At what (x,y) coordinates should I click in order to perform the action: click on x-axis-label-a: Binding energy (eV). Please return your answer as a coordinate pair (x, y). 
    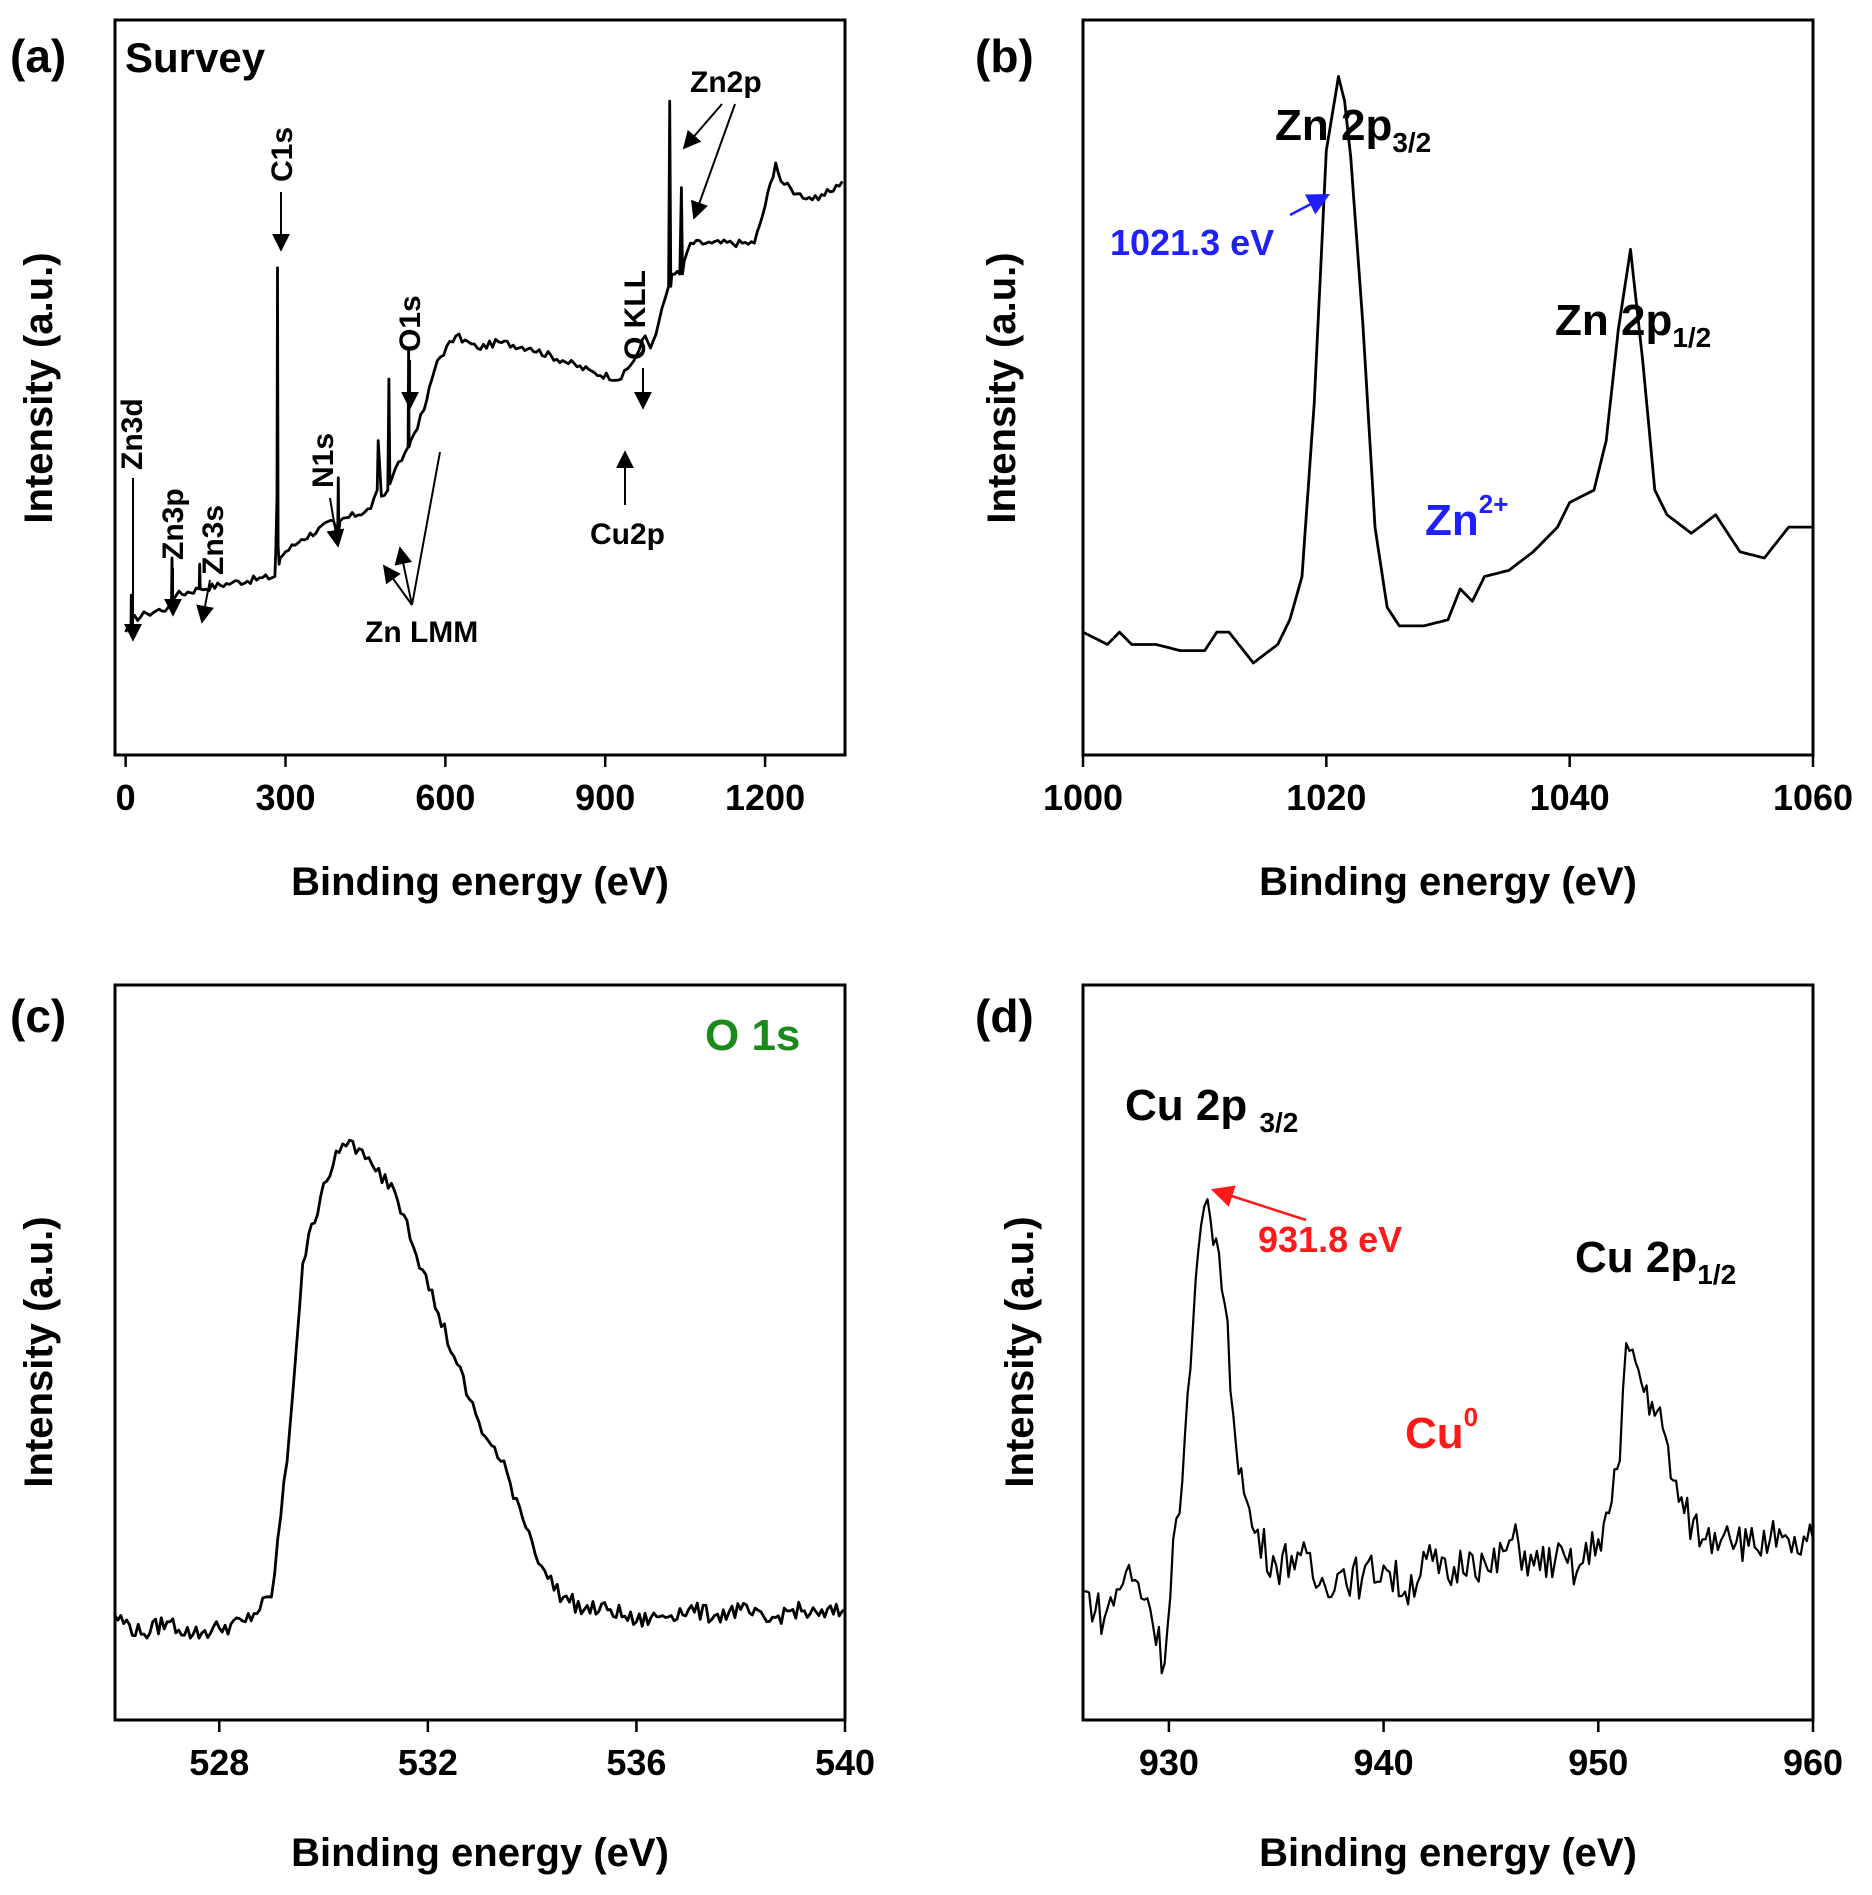
    Looking at the image, I should click on (480, 882).